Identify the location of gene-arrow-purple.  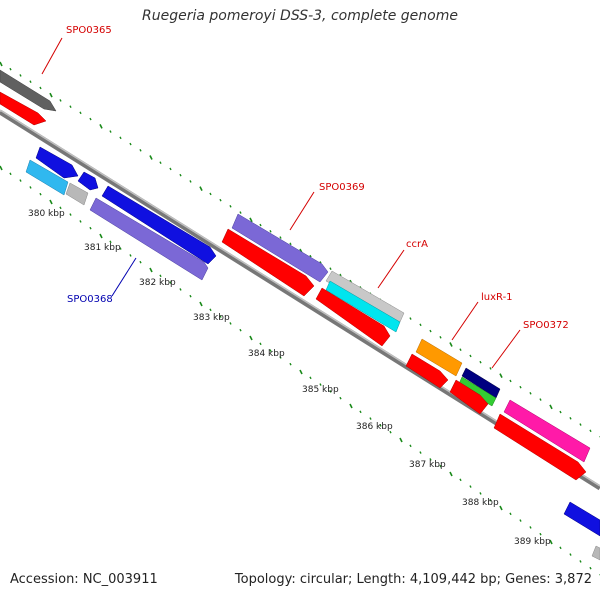
(149, 239).